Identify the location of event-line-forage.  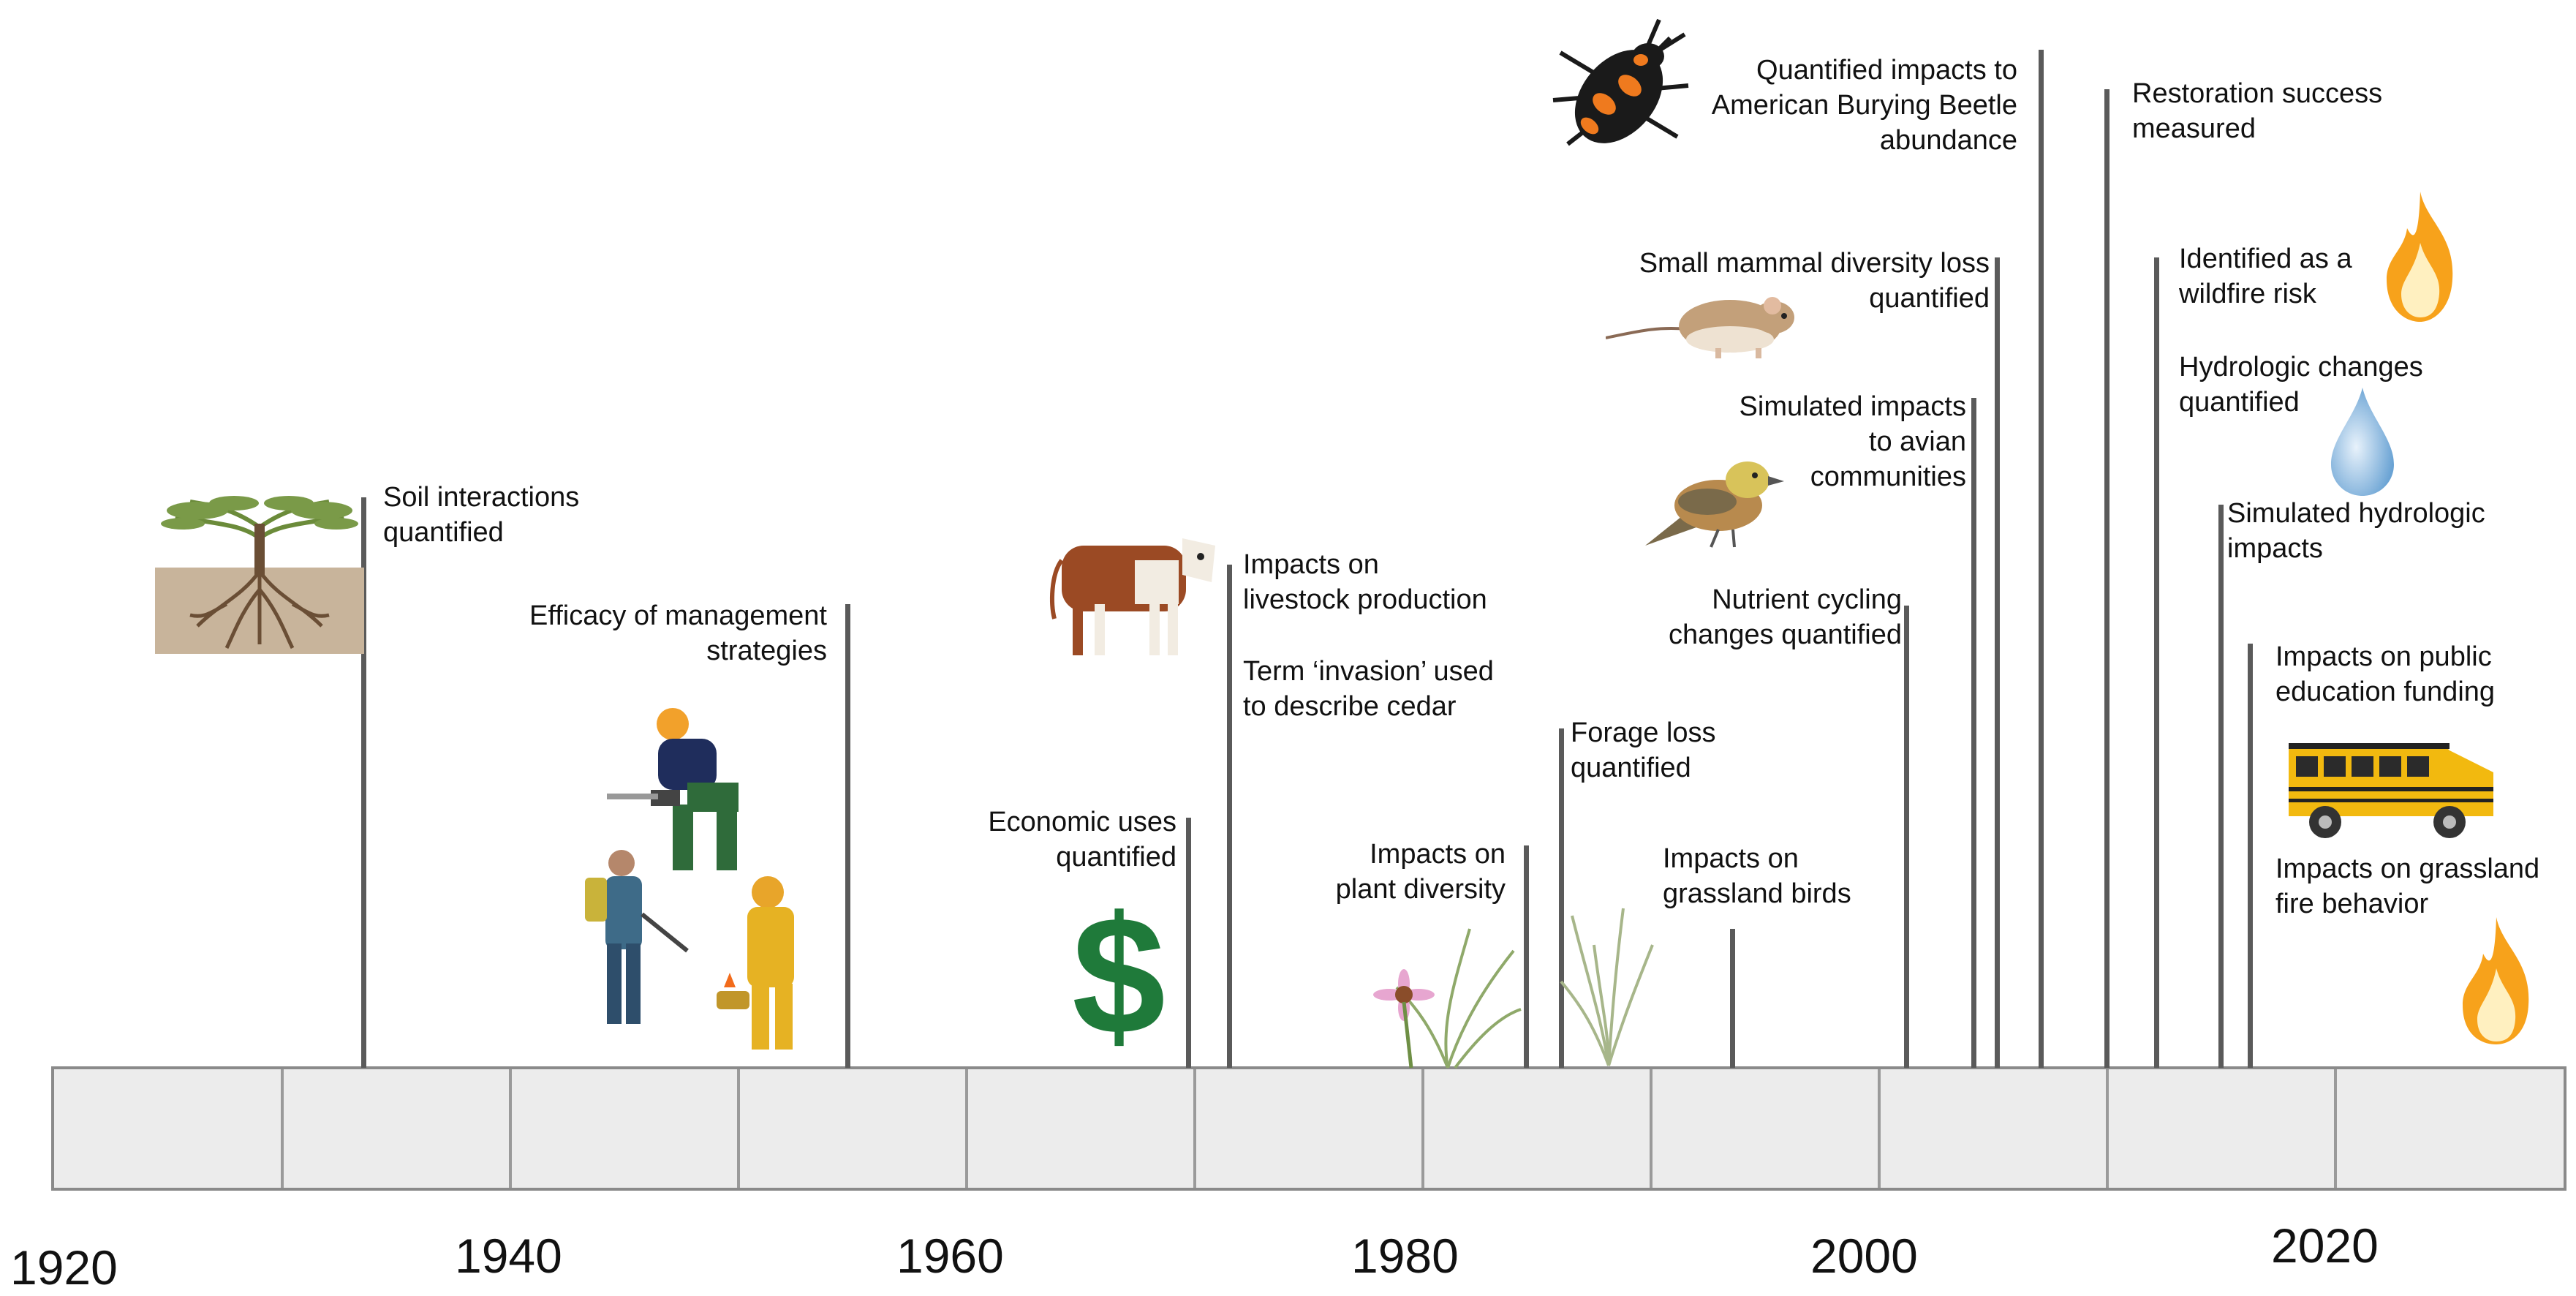
(1561, 898).